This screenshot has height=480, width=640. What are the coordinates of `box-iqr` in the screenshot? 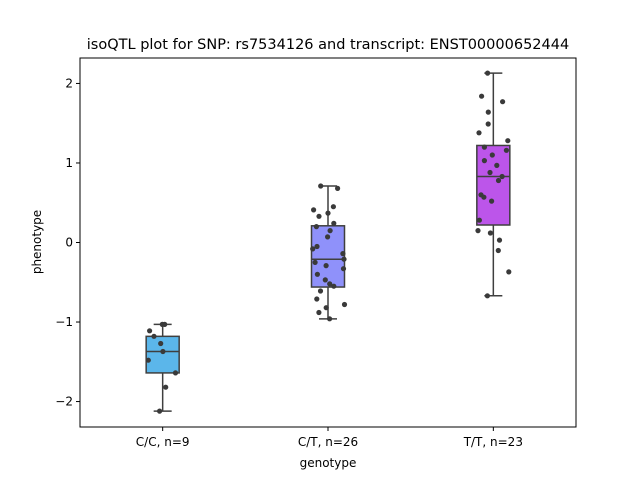 It's located at (493, 185).